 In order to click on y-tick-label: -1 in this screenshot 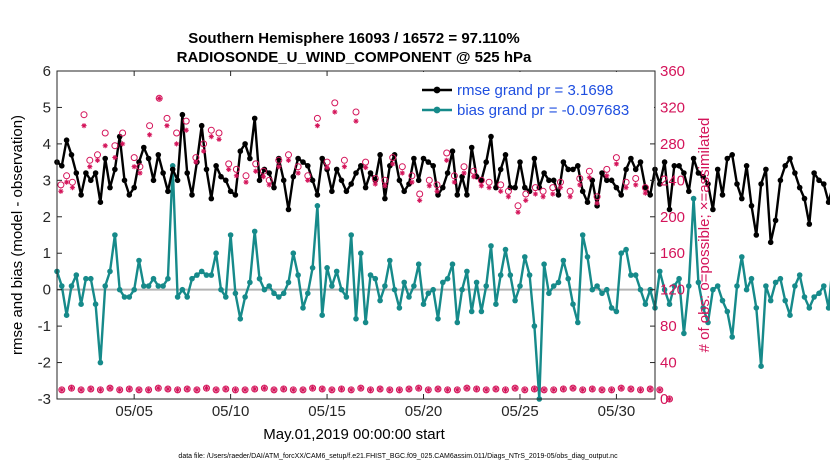, I will do `click(44, 326)`.